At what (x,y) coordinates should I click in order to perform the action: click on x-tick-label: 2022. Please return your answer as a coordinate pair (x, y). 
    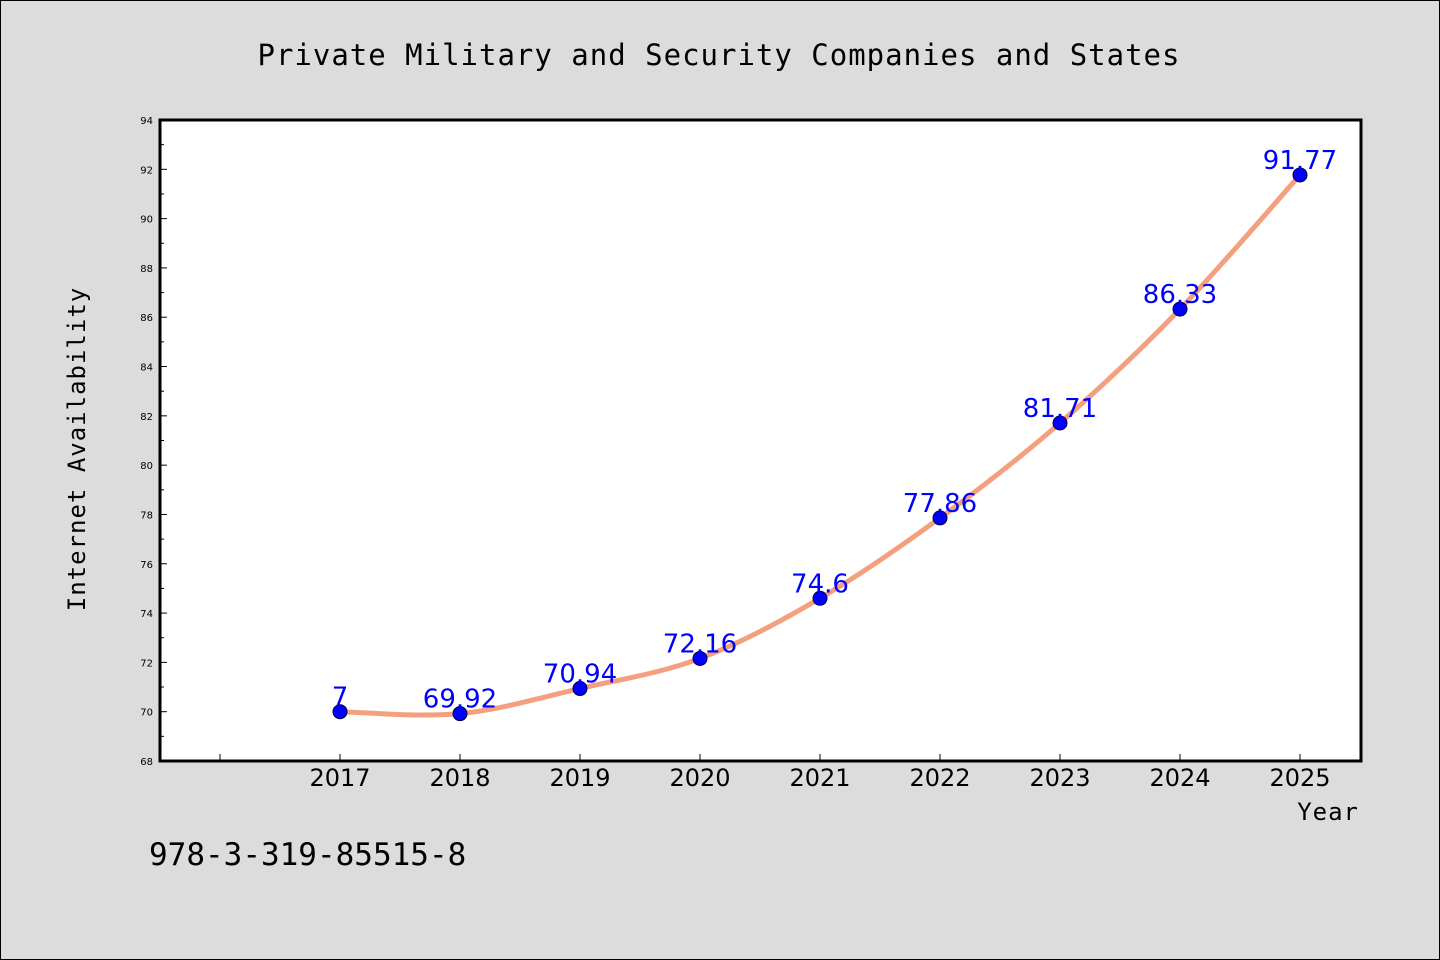
    Looking at the image, I should click on (939, 778).